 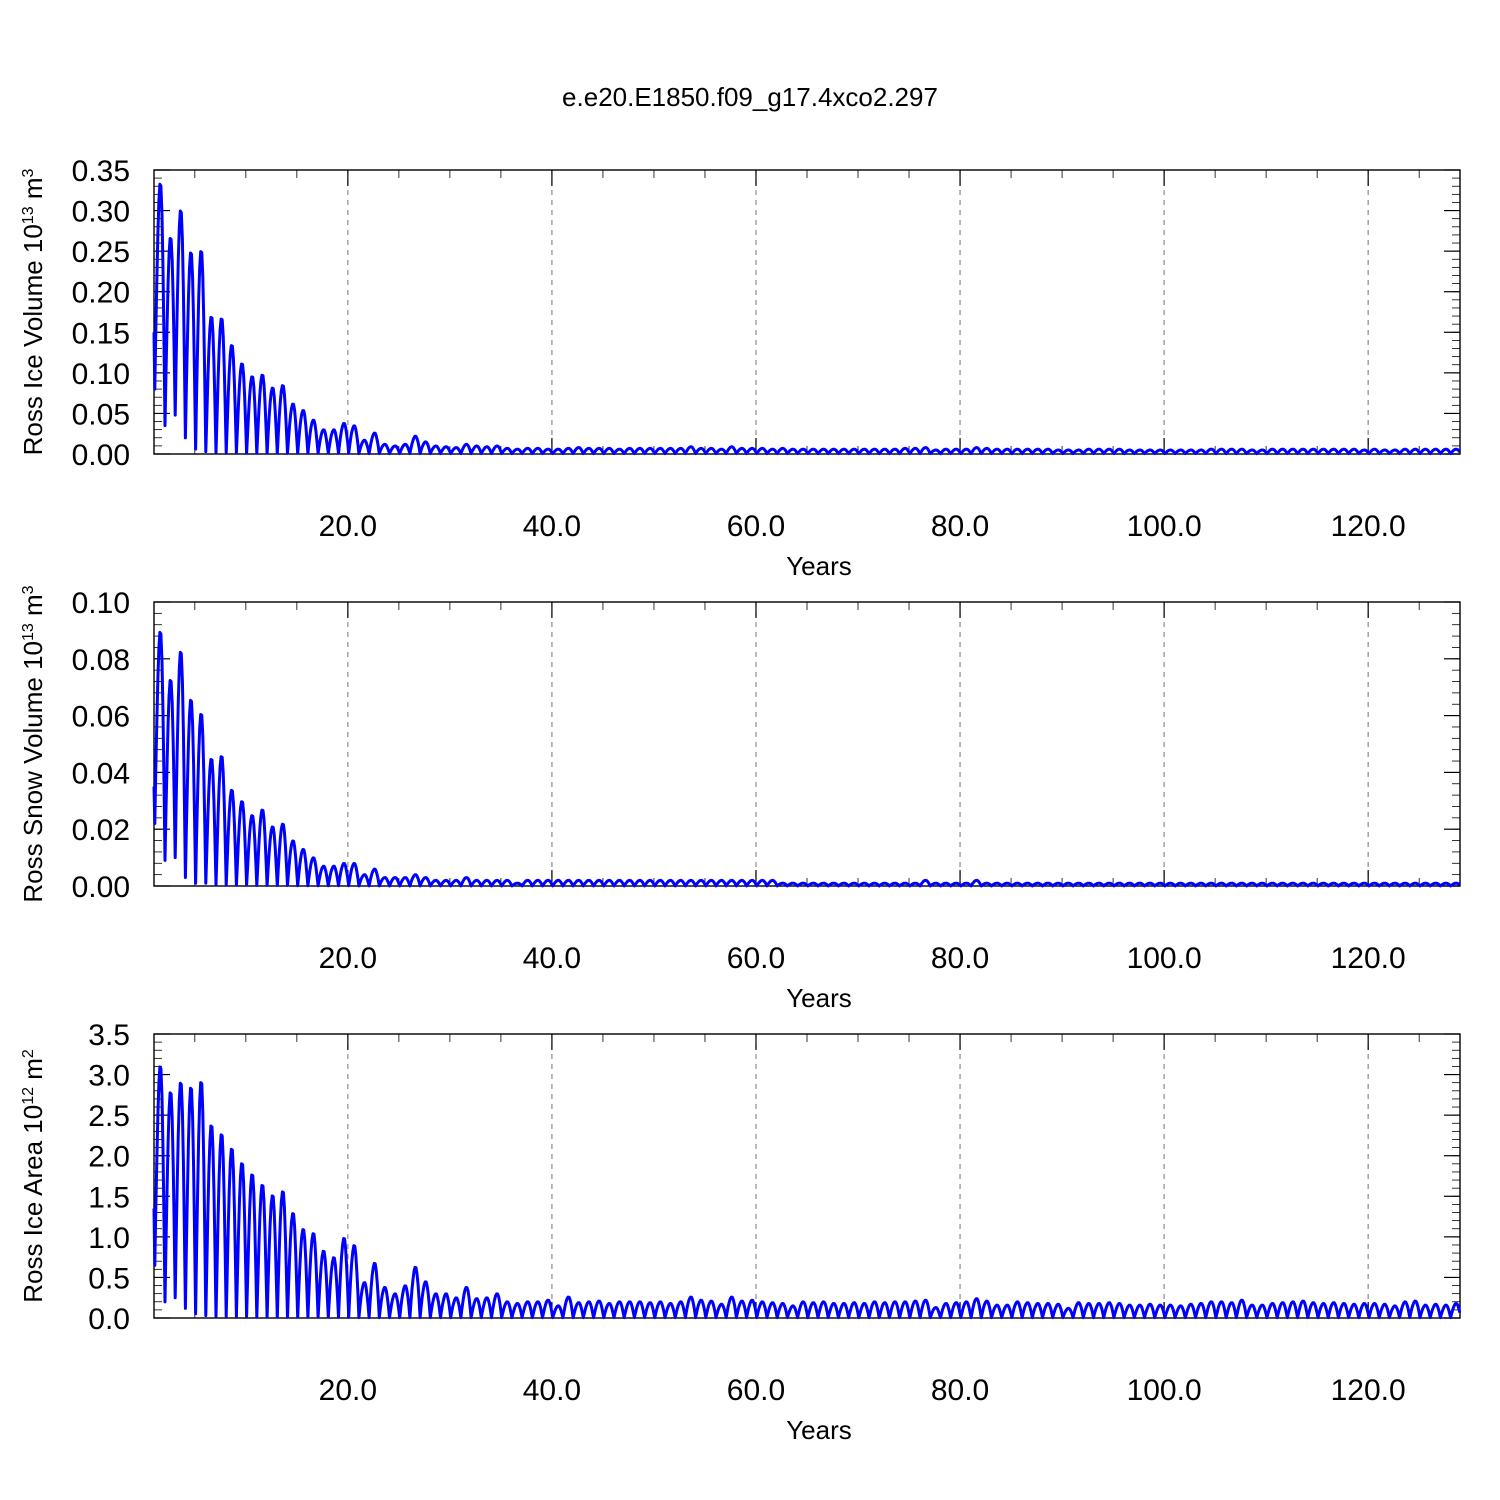 What do you see at coordinates (101, 830) in the screenshot?
I see `y-tick-label: 0.02` at bounding box center [101, 830].